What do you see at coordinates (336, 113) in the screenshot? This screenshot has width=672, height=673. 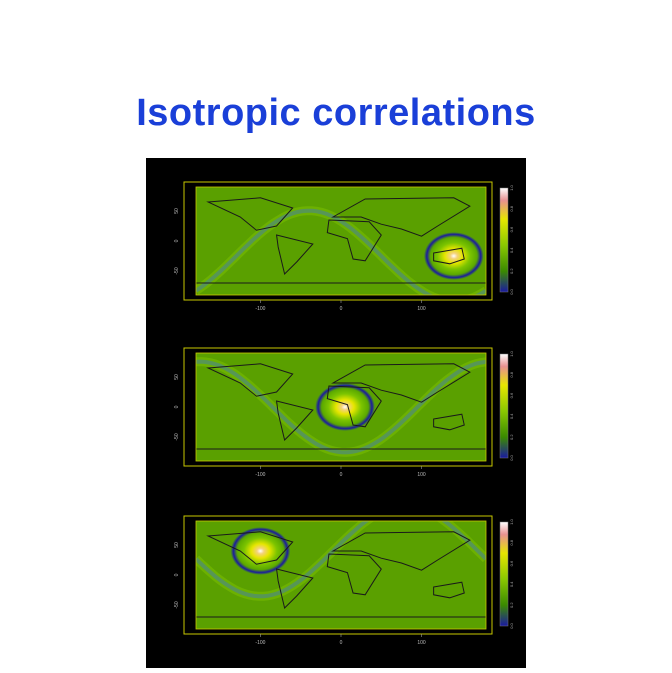 I see `slide-title: Isotropic correlations` at bounding box center [336, 113].